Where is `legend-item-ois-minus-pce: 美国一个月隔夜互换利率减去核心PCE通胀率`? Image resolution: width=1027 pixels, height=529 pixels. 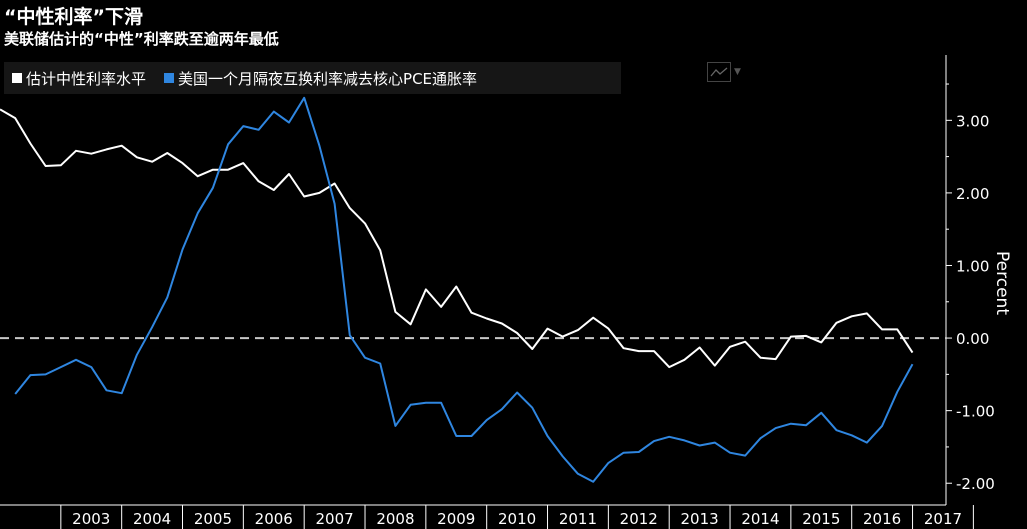 legend-item-ois-minus-pce: 美国一个月隔夜互换利率减去核心PCE通胀率 is located at coordinates (320, 78).